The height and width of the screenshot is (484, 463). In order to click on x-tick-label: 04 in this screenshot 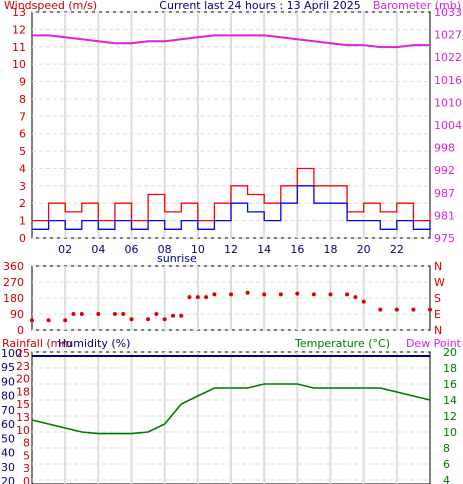, I will do `click(98, 249)`.